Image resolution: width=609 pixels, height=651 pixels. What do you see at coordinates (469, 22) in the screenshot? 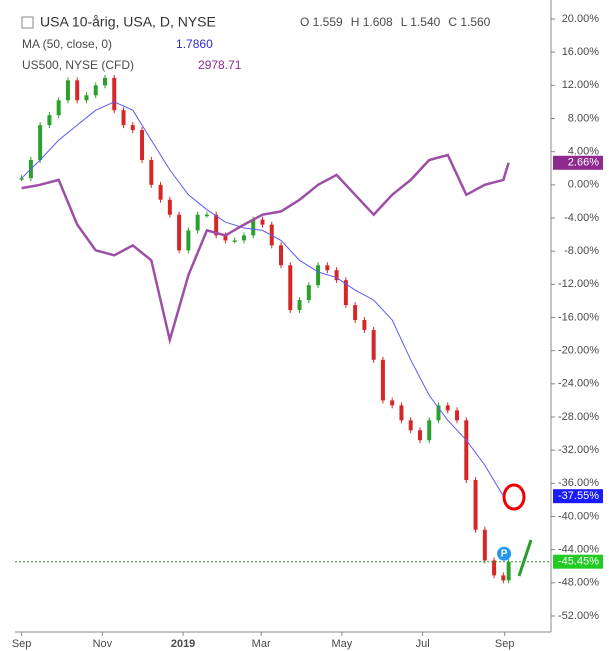
I see `ohlc-value: C 1.560` at bounding box center [469, 22].